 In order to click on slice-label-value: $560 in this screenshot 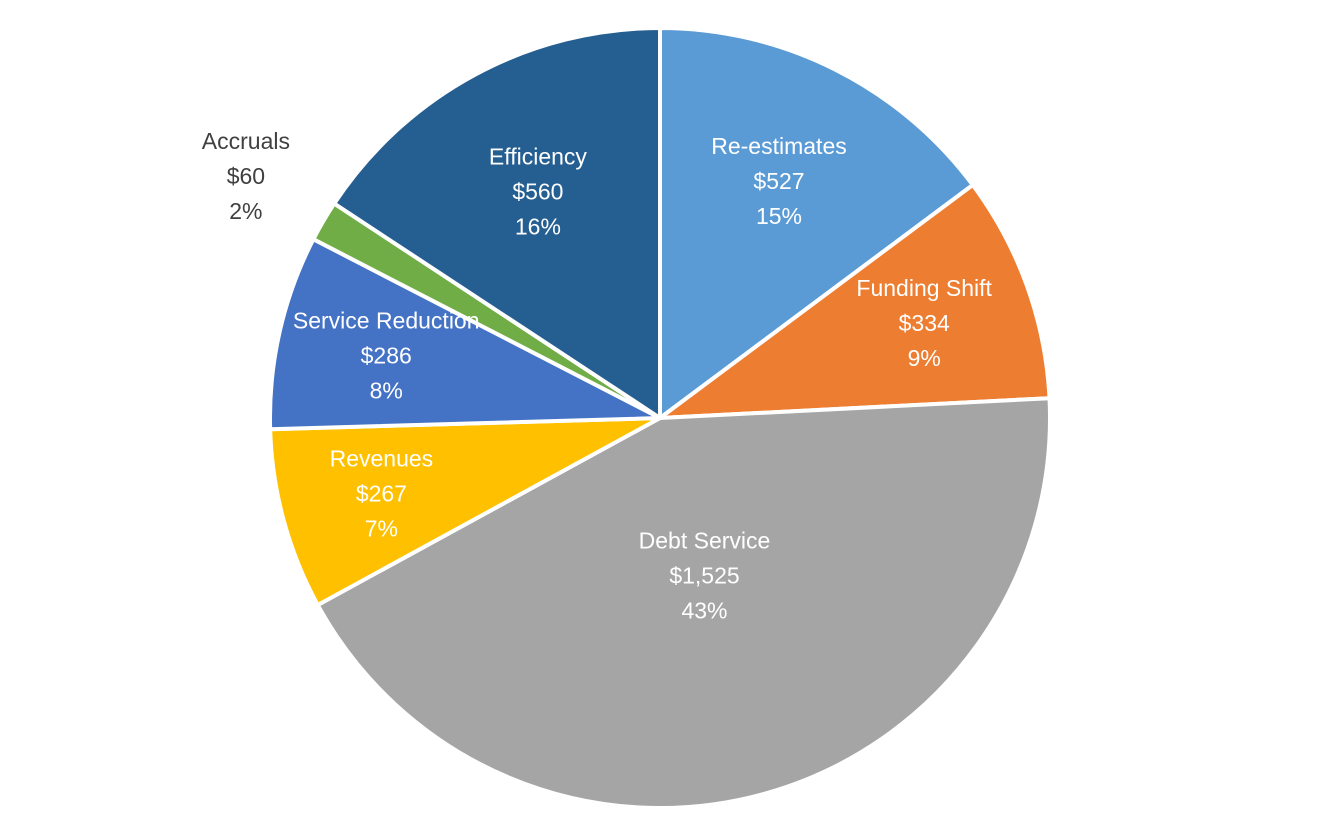, I will do `click(537, 191)`.